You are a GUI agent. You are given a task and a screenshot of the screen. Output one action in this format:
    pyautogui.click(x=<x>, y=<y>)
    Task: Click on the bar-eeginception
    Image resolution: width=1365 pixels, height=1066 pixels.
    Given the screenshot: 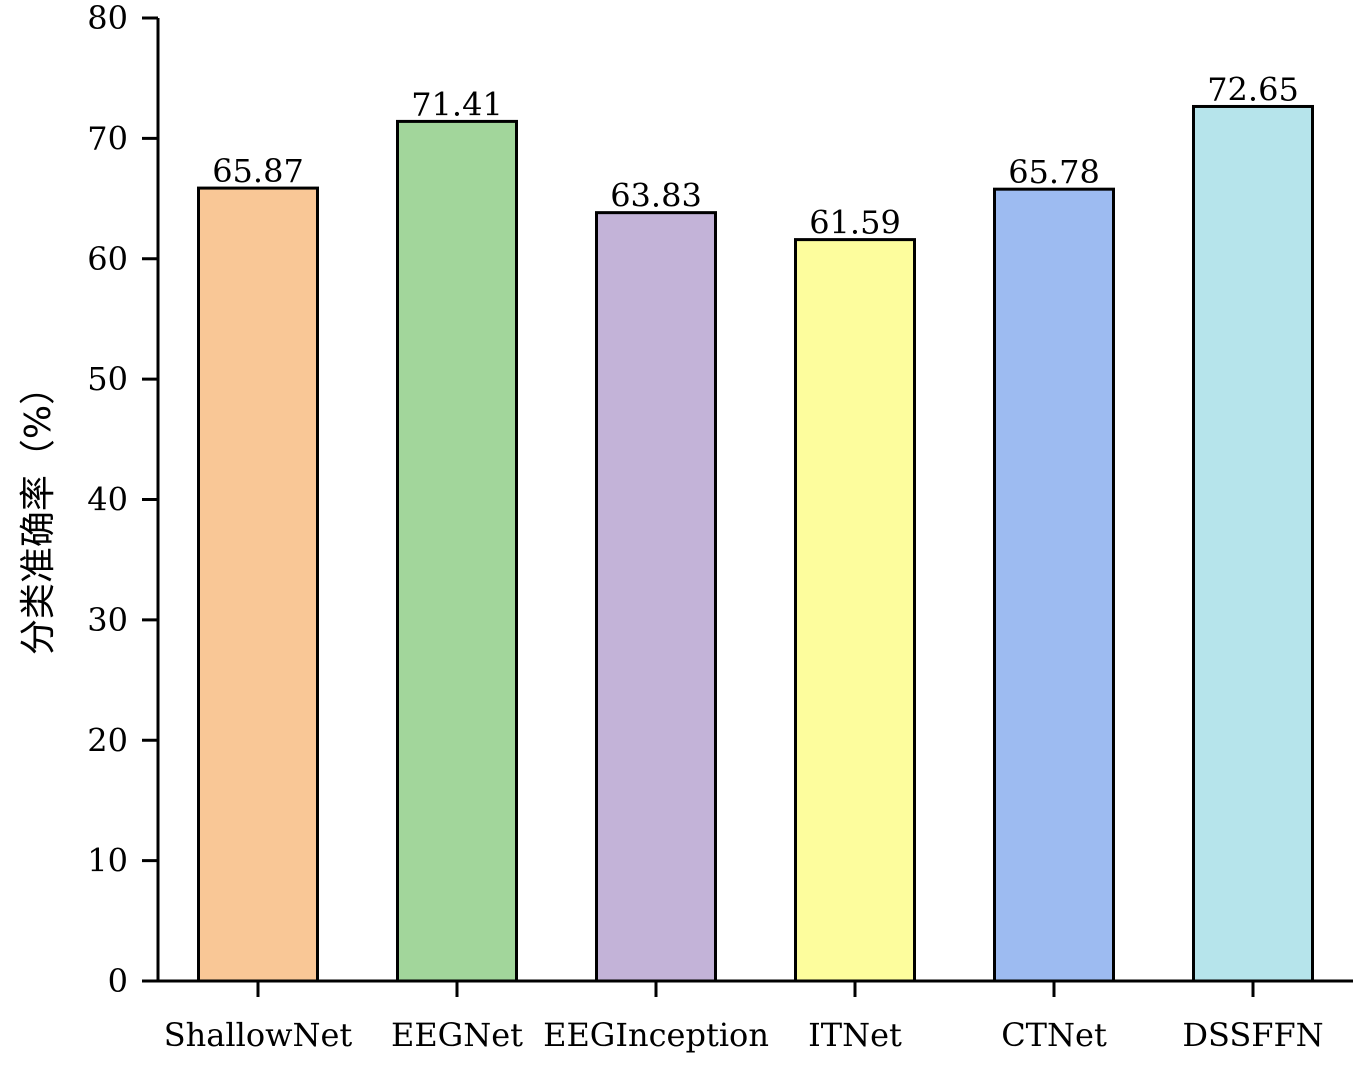 What is the action you would take?
    pyautogui.click(x=656, y=597)
    